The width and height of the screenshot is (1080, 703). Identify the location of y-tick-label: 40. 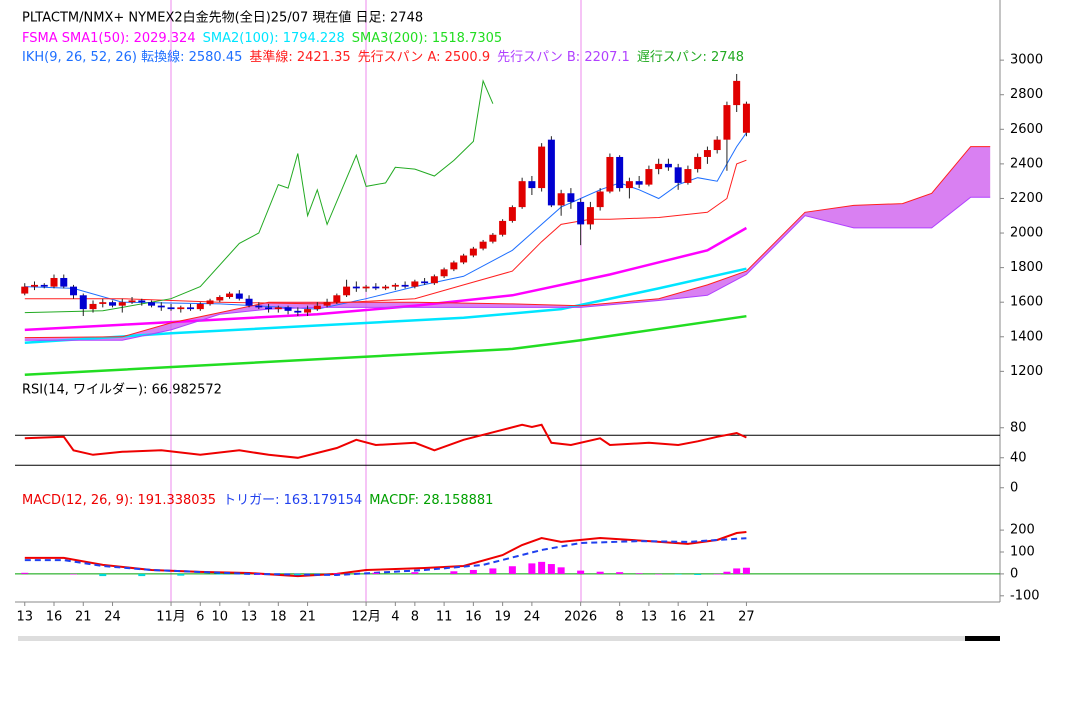
(1018, 457).